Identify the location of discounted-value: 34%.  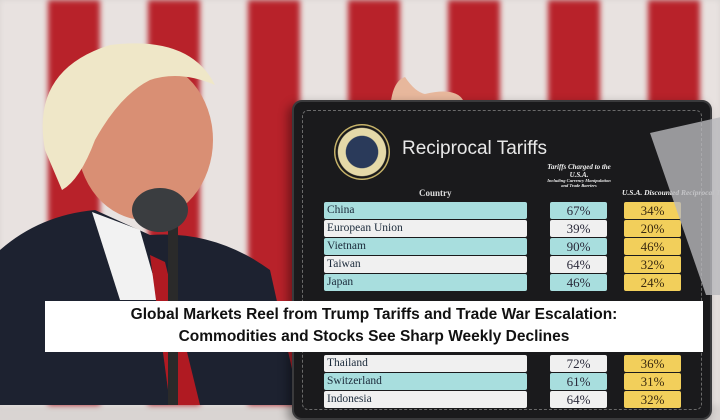
(652, 210).